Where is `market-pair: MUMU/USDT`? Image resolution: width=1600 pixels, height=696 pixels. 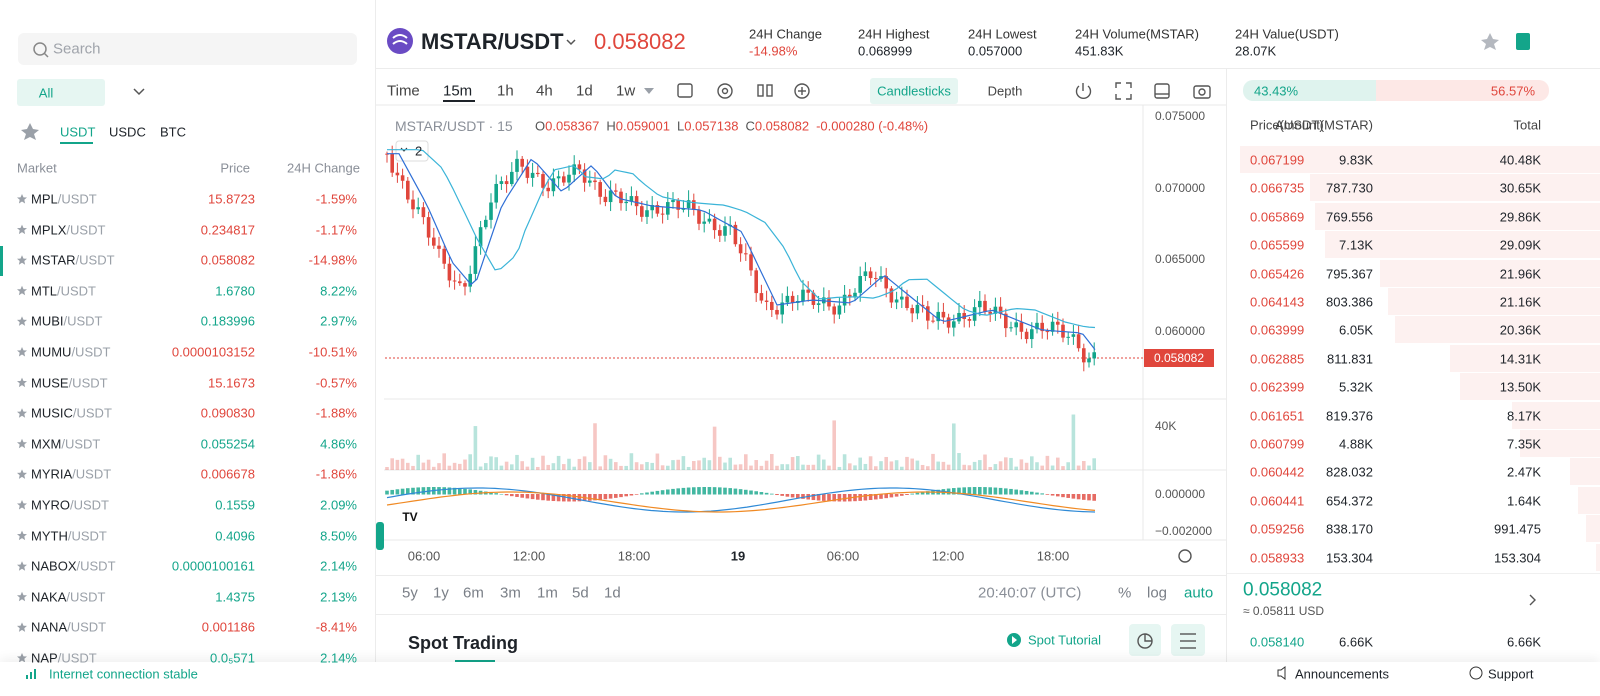
market-pair: MUMU/USDT is located at coordinates (70, 352).